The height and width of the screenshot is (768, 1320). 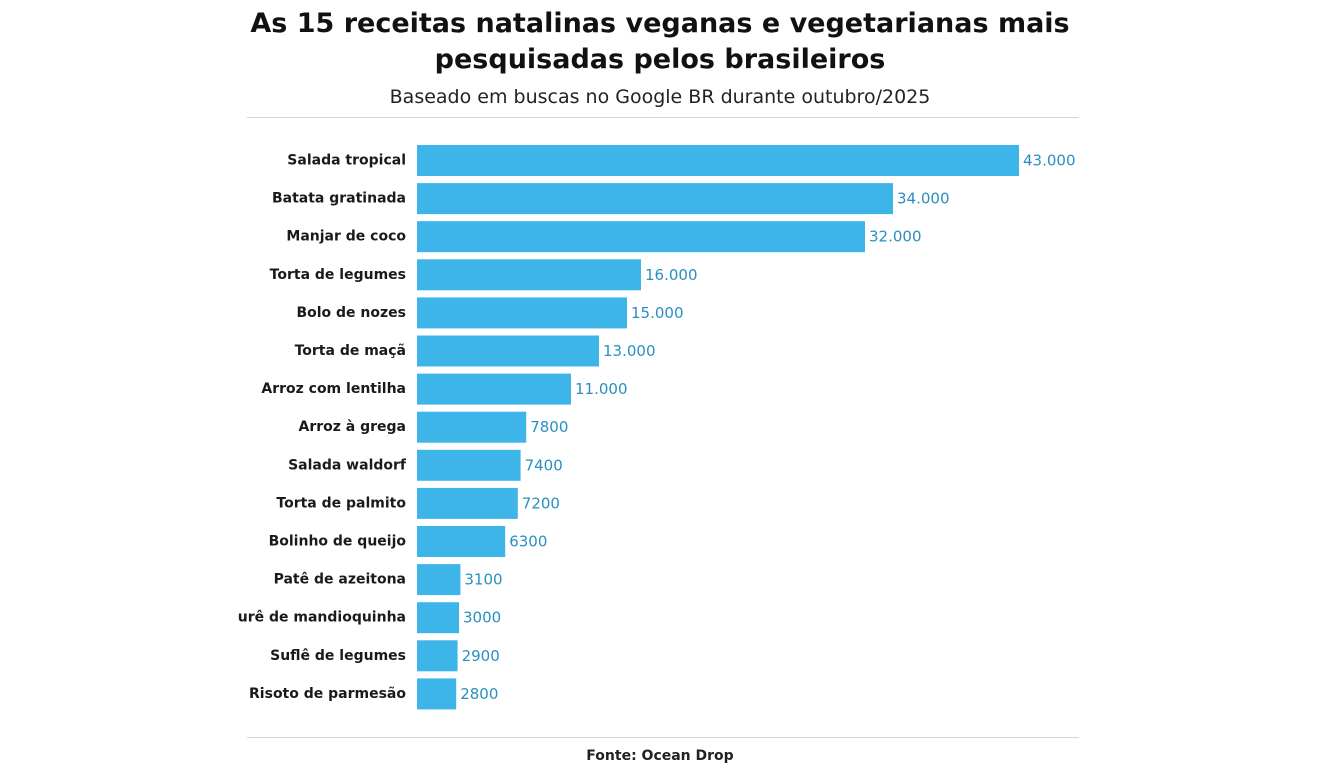 What do you see at coordinates (544, 465) in the screenshot?
I see `value-label: 7400` at bounding box center [544, 465].